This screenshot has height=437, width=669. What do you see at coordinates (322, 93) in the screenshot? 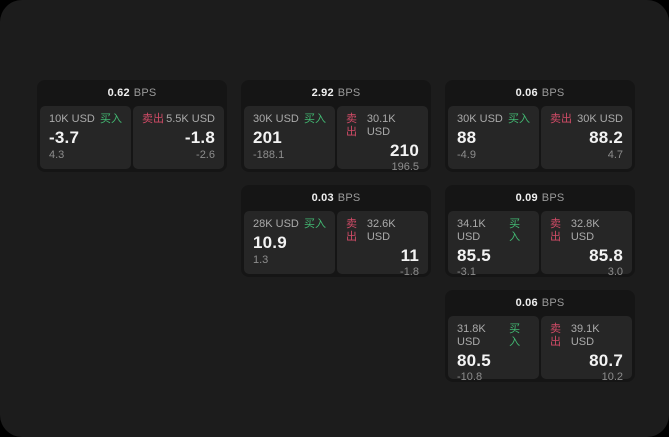
I see `bps-value: 2.92` at bounding box center [322, 93].